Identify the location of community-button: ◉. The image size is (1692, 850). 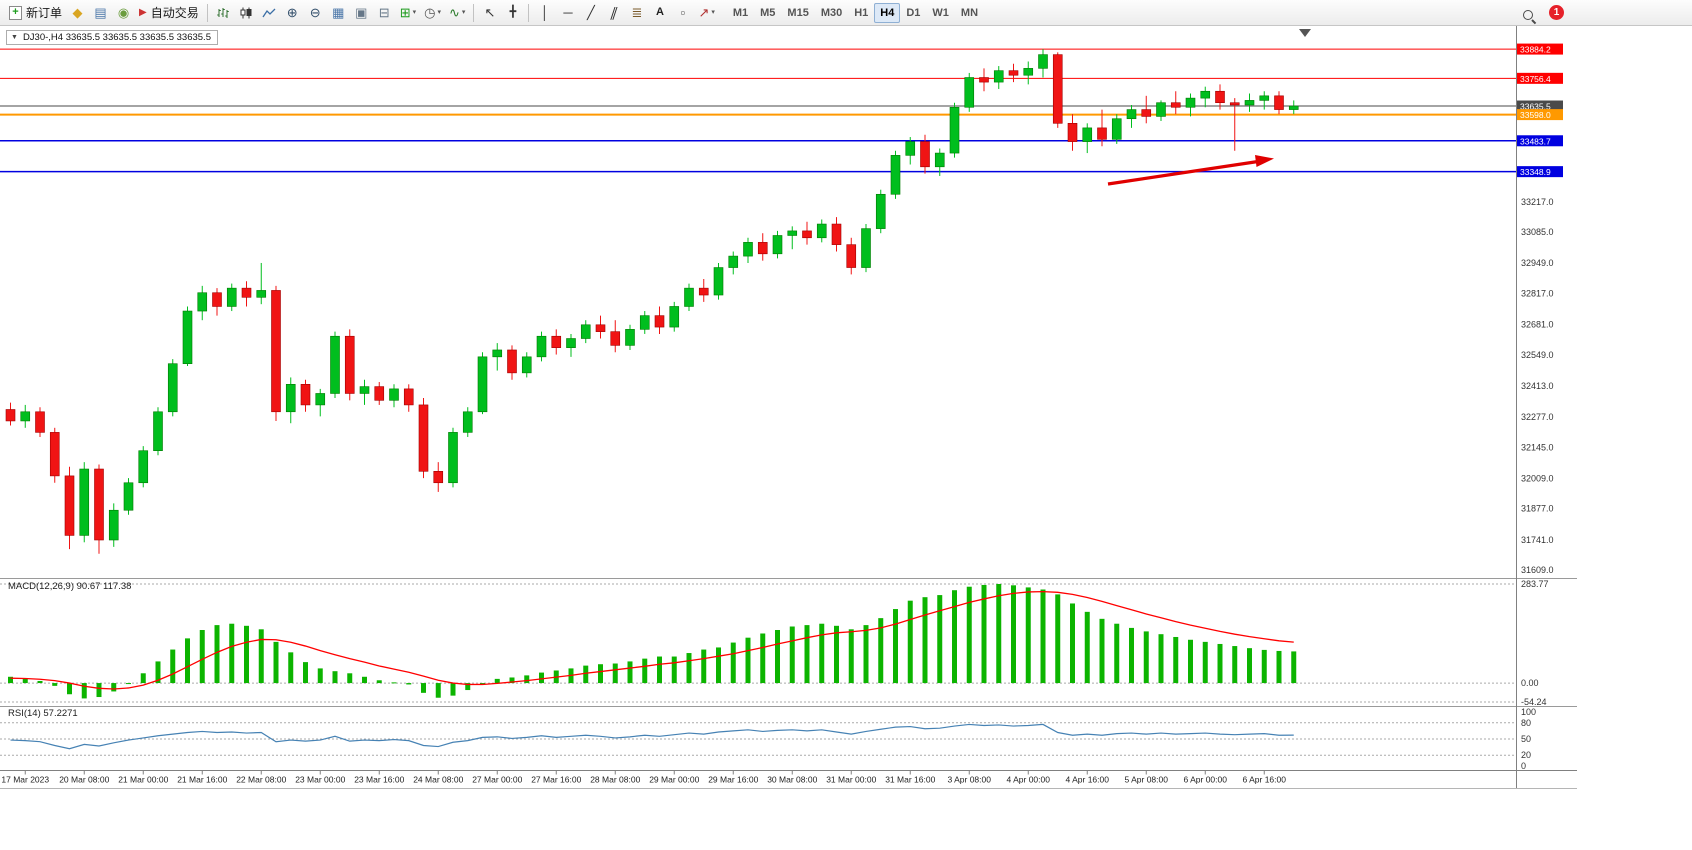
(123, 13).